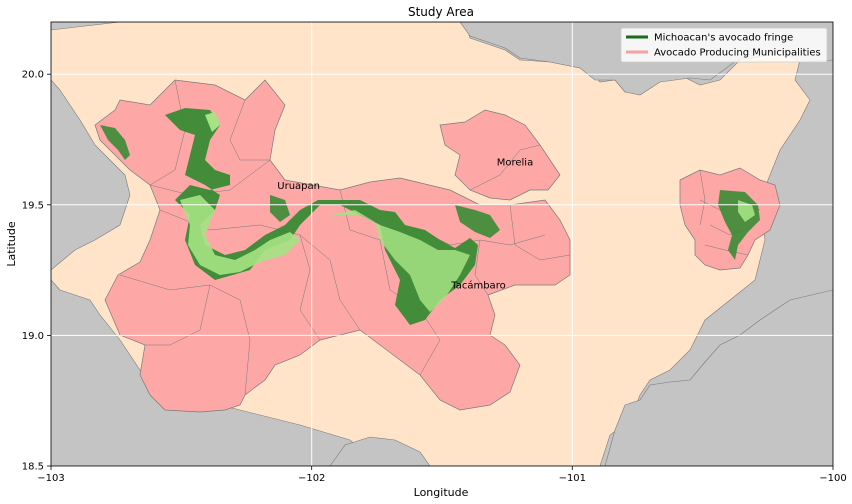  Describe the element at coordinates (477, 285) in the screenshot. I see `city-label-tacambaro: Tacámbaro` at that location.